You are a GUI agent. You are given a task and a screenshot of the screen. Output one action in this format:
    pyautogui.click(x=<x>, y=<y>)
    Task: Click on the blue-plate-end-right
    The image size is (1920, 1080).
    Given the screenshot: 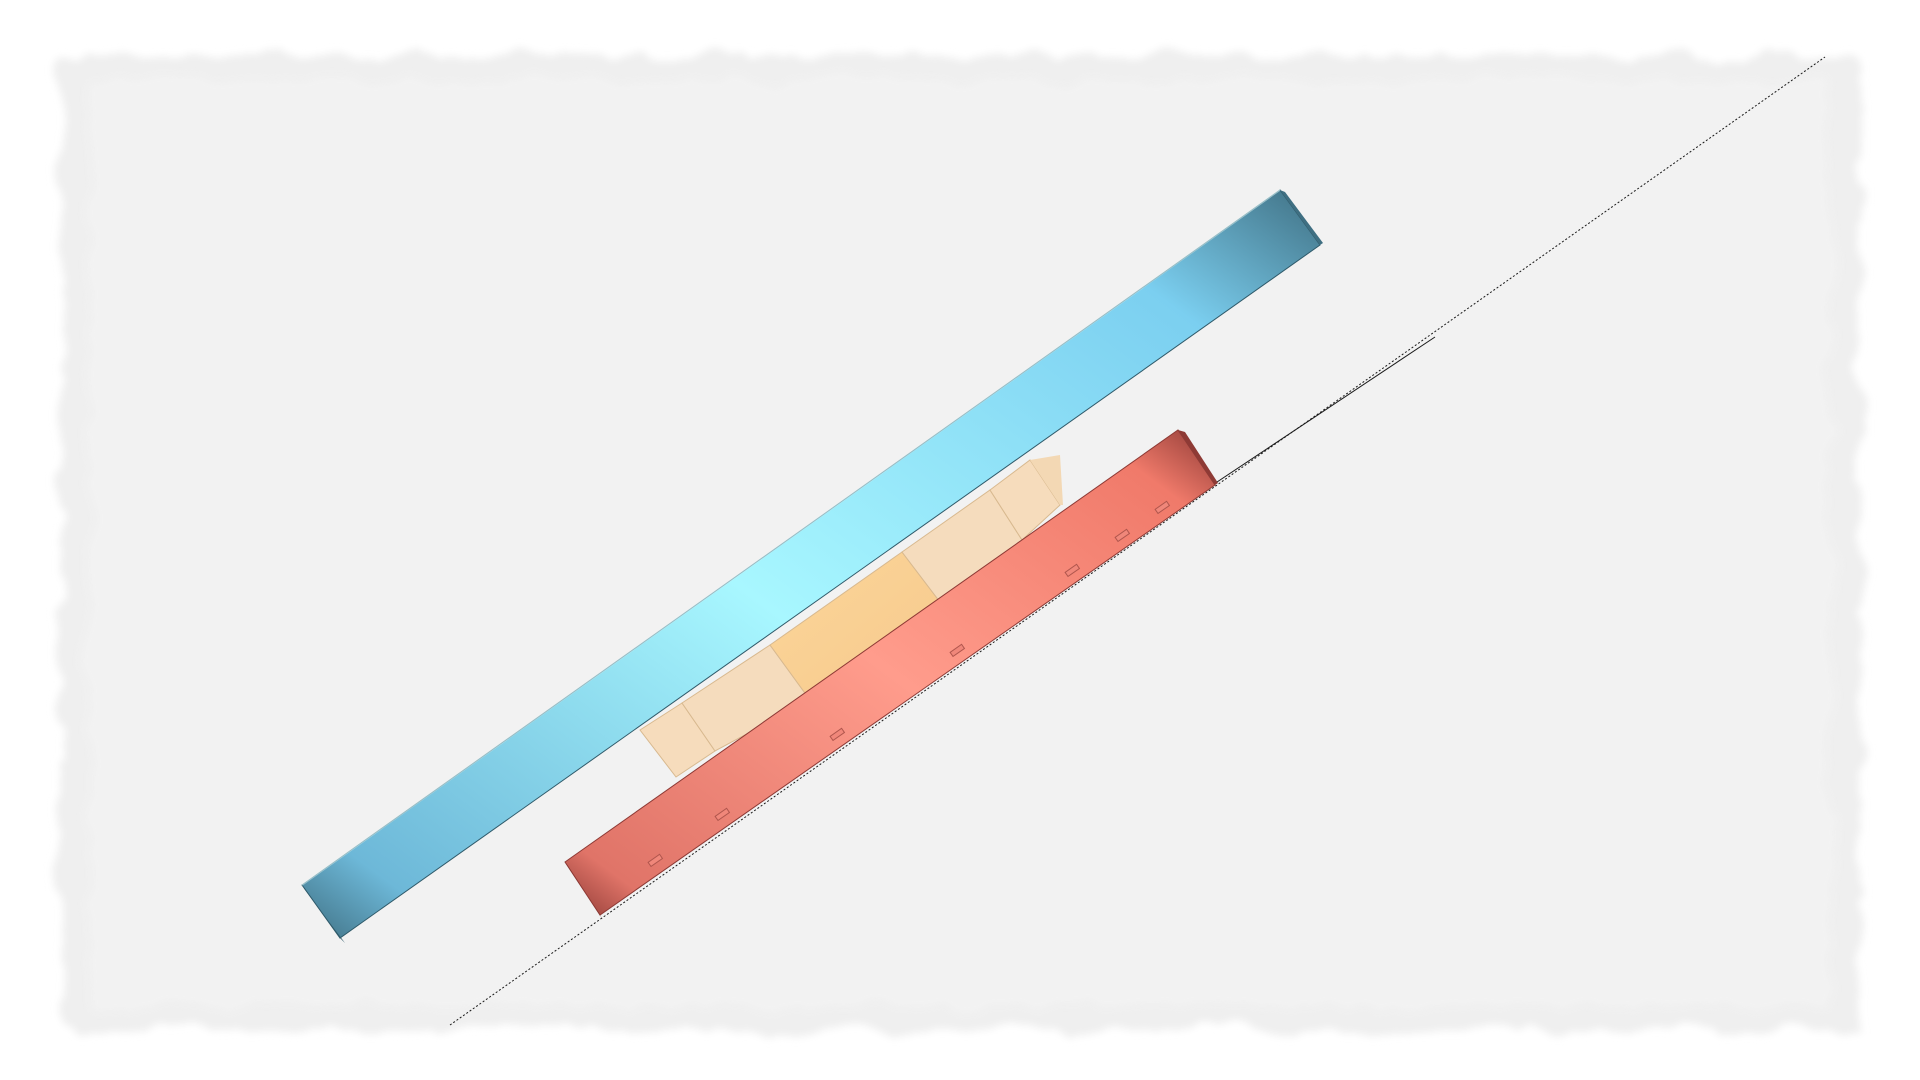 What is the action you would take?
    pyautogui.click(x=1301, y=217)
    